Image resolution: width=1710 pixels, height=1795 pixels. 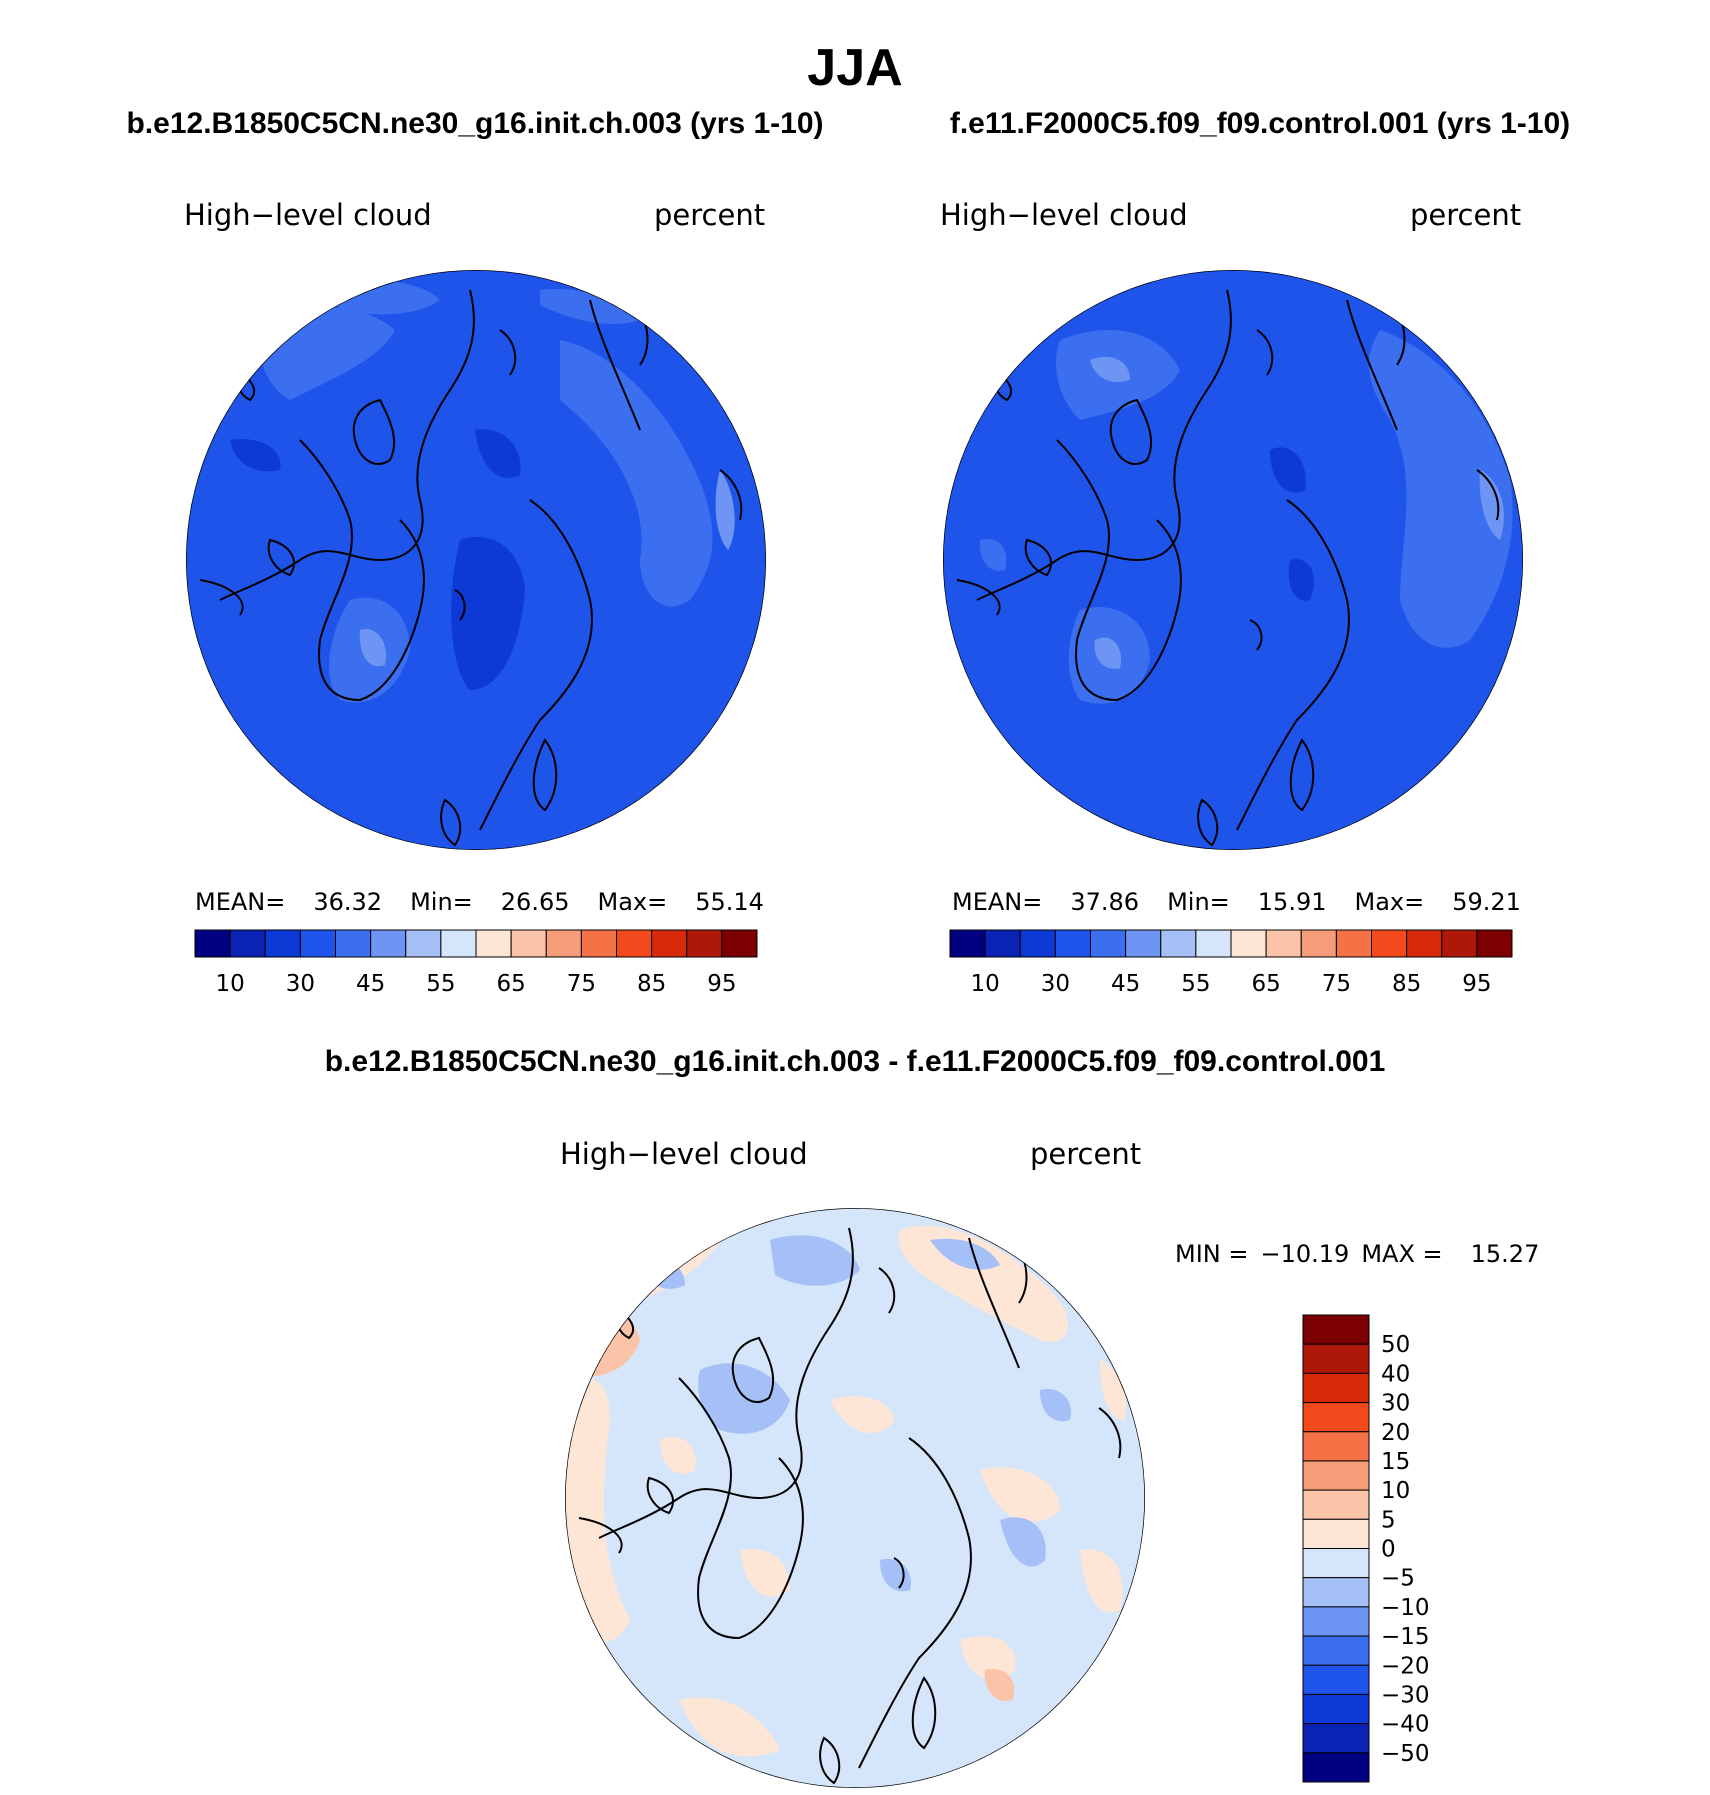 What do you see at coordinates (1105, 902) in the screenshot?
I see `right-mean-value: 37.86` at bounding box center [1105, 902].